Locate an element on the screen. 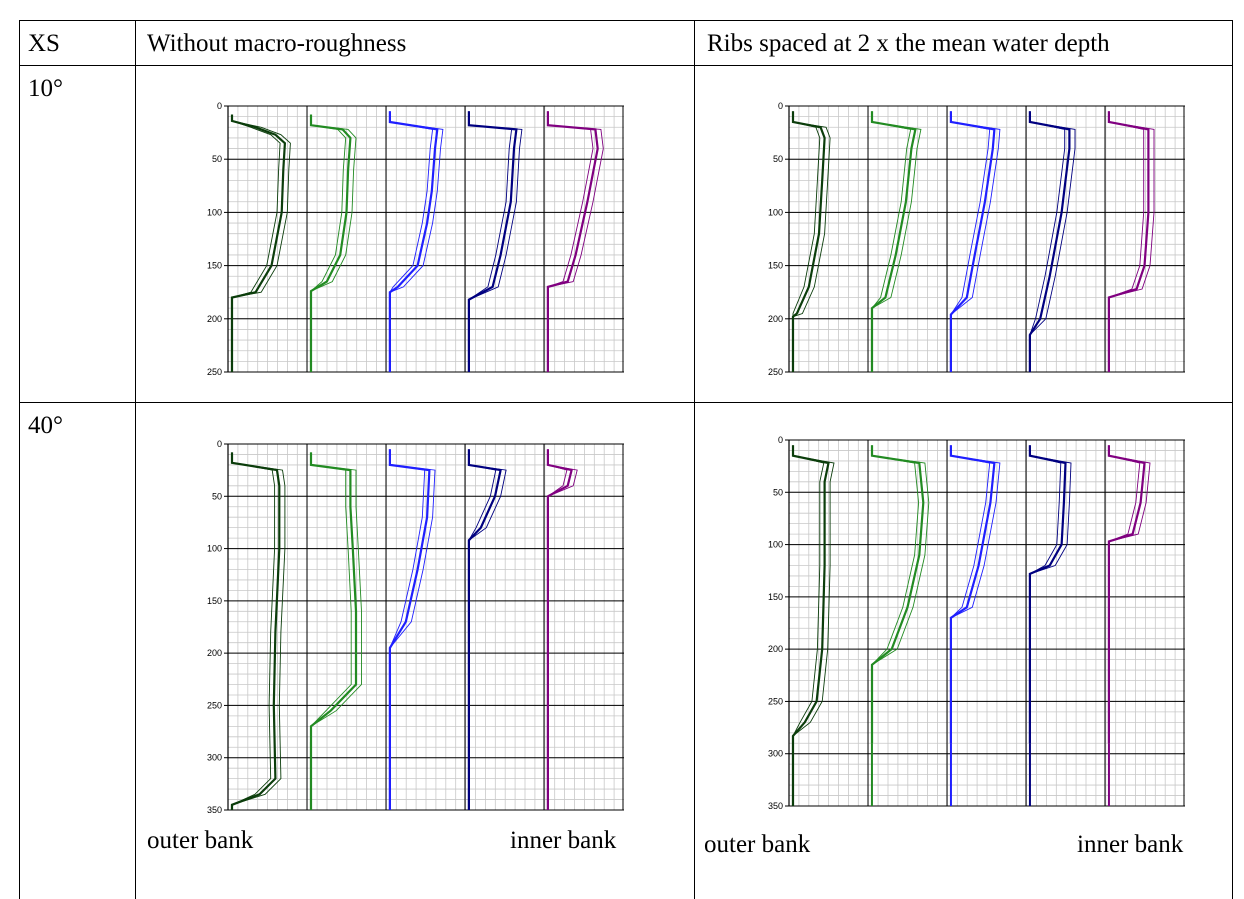 The image size is (1244, 899). profile-chart-10-ribs: 0 50 100 150 200 250 is located at coordinates (976, 239).